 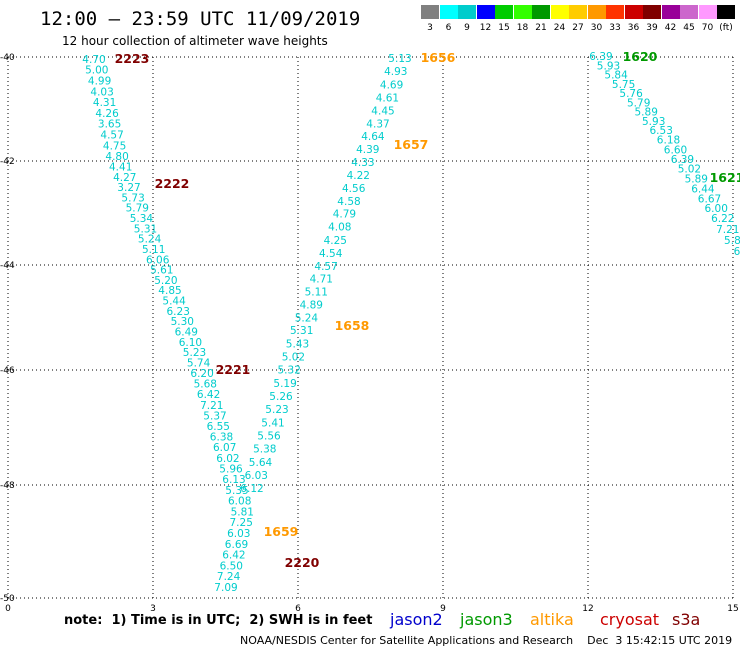 What do you see at coordinates (101, 92) in the screenshot?
I see `swh-value-track-a: 4.03` at bounding box center [101, 92].